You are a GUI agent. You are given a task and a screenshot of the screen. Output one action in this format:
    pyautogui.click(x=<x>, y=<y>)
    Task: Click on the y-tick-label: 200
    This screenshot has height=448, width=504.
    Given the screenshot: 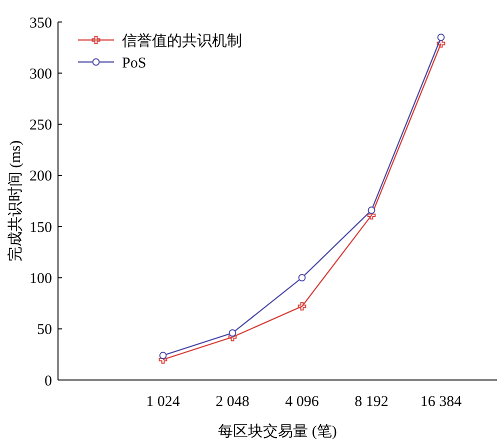 What is the action you would take?
    pyautogui.click(x=41, y=176)
    